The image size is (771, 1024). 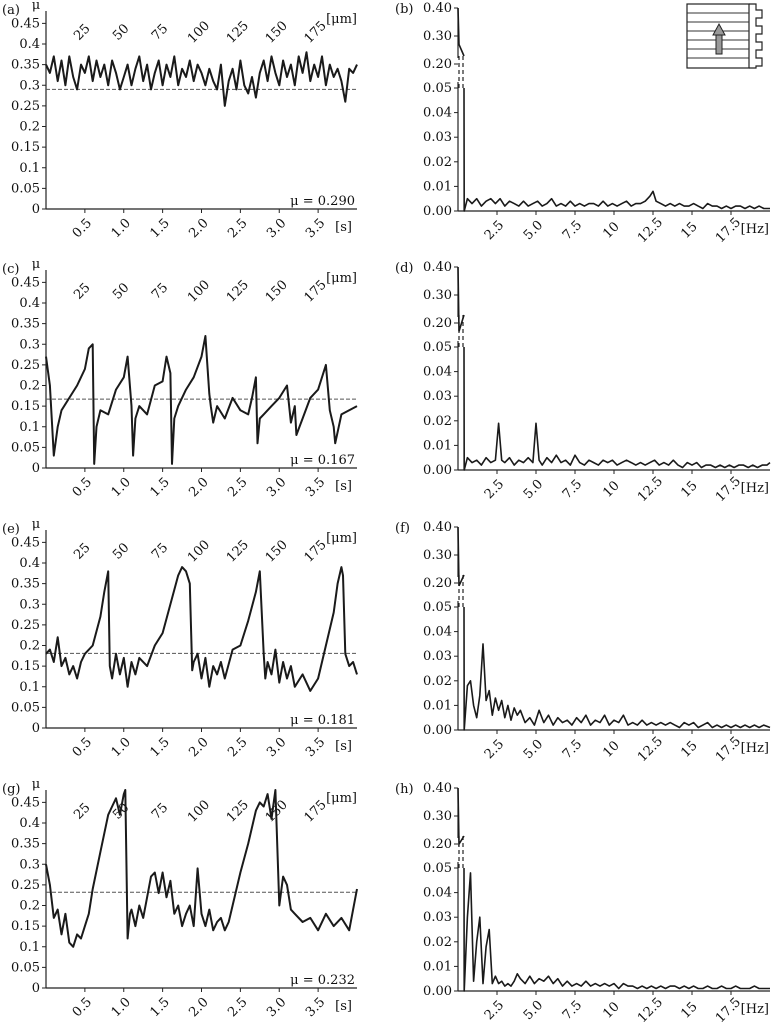 I want to click on panel-label: (h), so click(x=404, y=789).